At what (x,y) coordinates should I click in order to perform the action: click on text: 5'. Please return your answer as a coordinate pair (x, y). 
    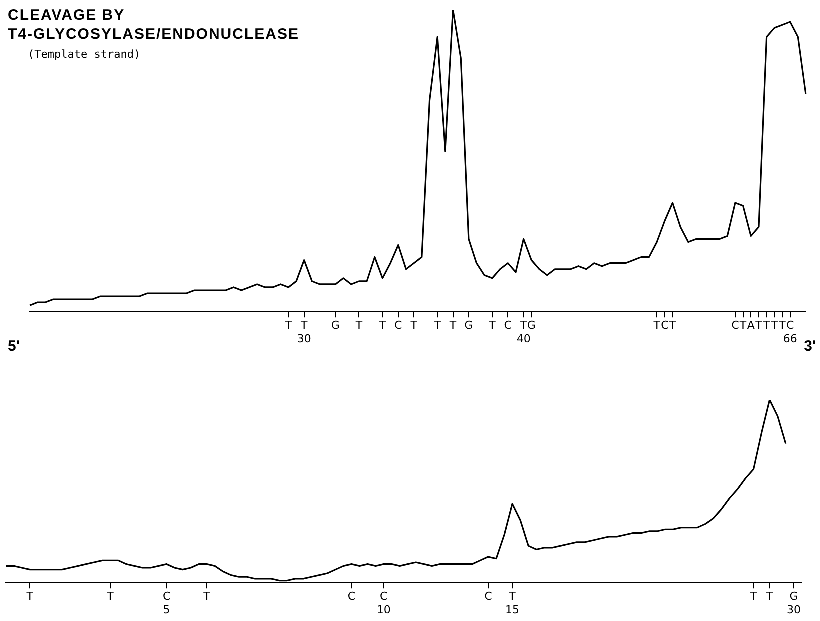
    Looking at the image, I should click on (14, 346).